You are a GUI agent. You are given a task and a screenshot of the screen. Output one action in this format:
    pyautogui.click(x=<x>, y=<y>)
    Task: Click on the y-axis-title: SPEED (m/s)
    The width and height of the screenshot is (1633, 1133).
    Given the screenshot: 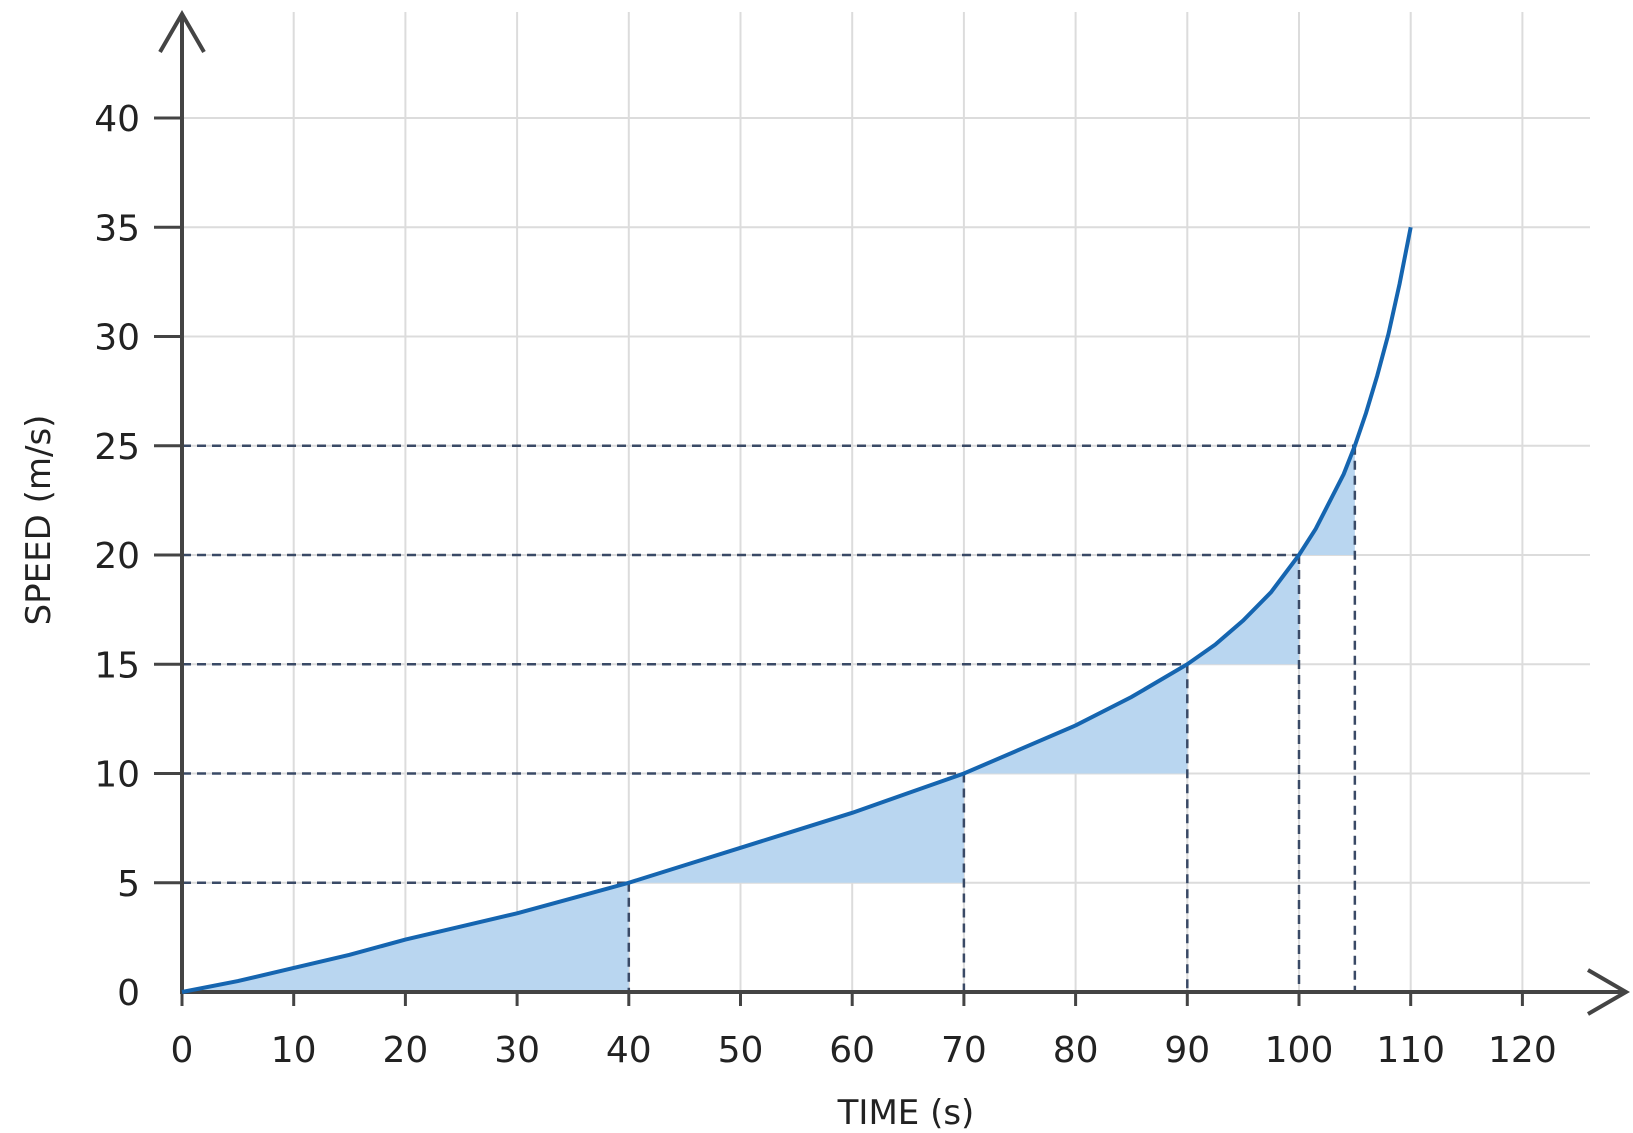 What is the action you would take?
    pyautogui.click(x=39, y=520)
    